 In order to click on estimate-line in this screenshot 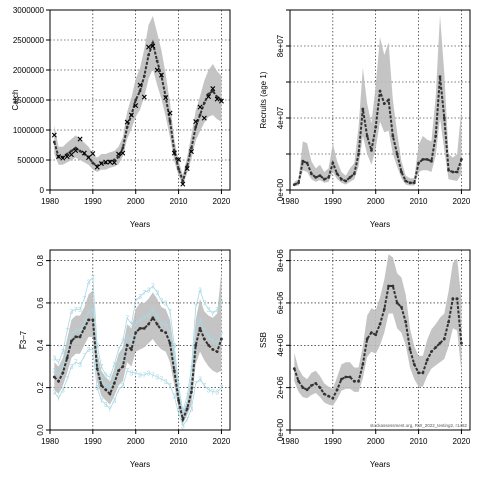, I will do `click(138, 369)`.